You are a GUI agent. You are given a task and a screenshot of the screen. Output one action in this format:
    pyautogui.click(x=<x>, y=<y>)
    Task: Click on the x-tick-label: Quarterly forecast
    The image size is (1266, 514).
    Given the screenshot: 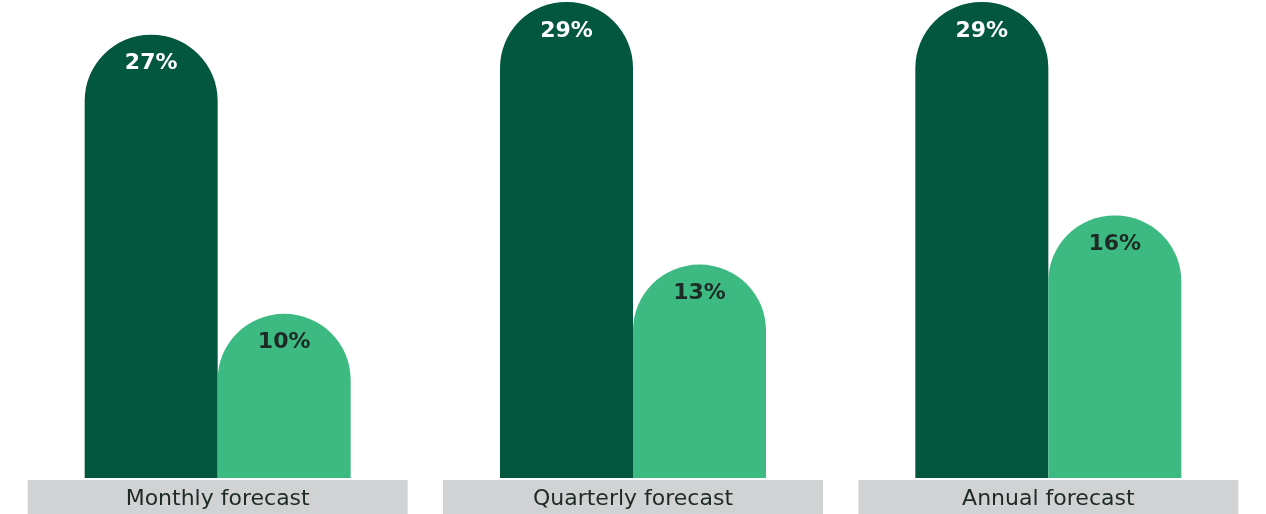 What is the action you would take?
    pyautogui.click(x=633, y=497)
    